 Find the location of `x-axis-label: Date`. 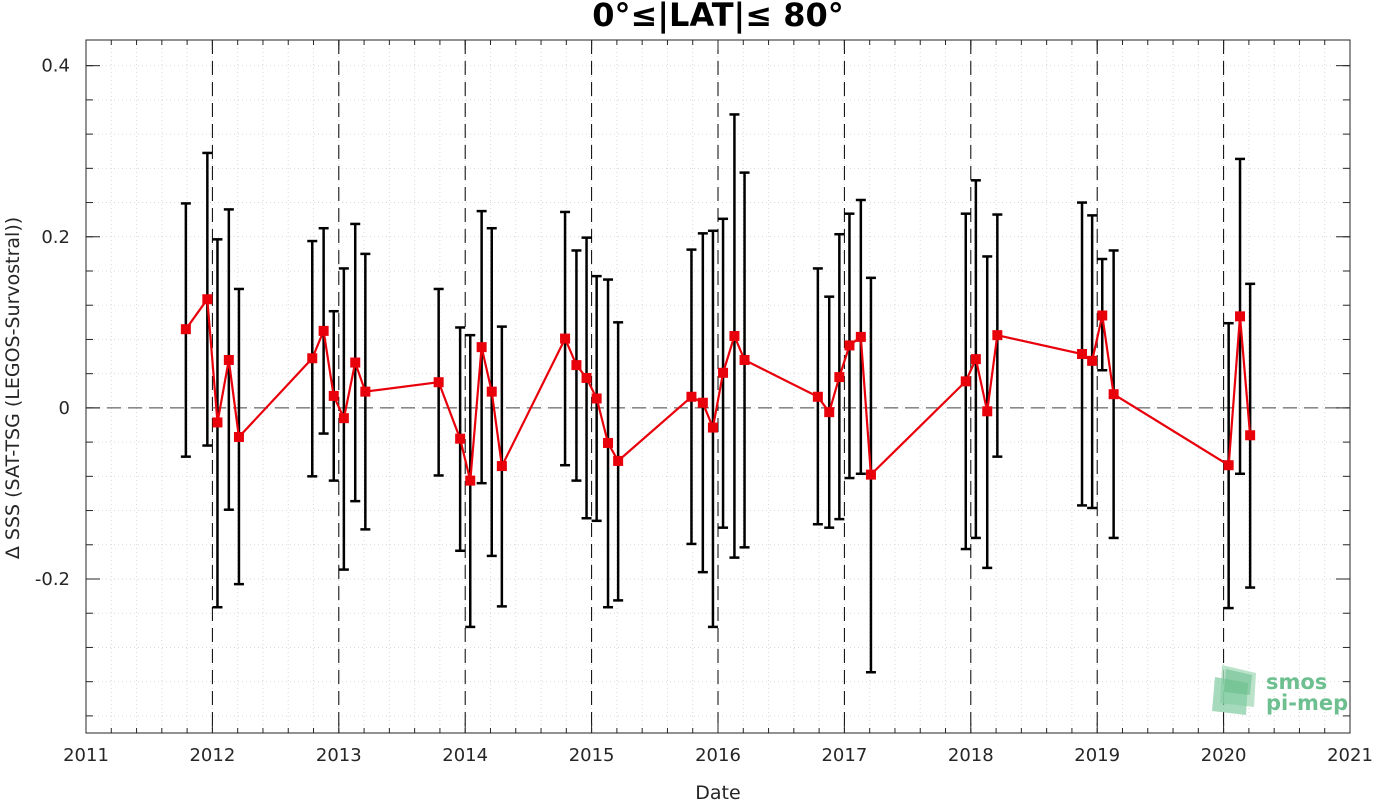

x-axis-label: Date is located at coordinates (717, 791).